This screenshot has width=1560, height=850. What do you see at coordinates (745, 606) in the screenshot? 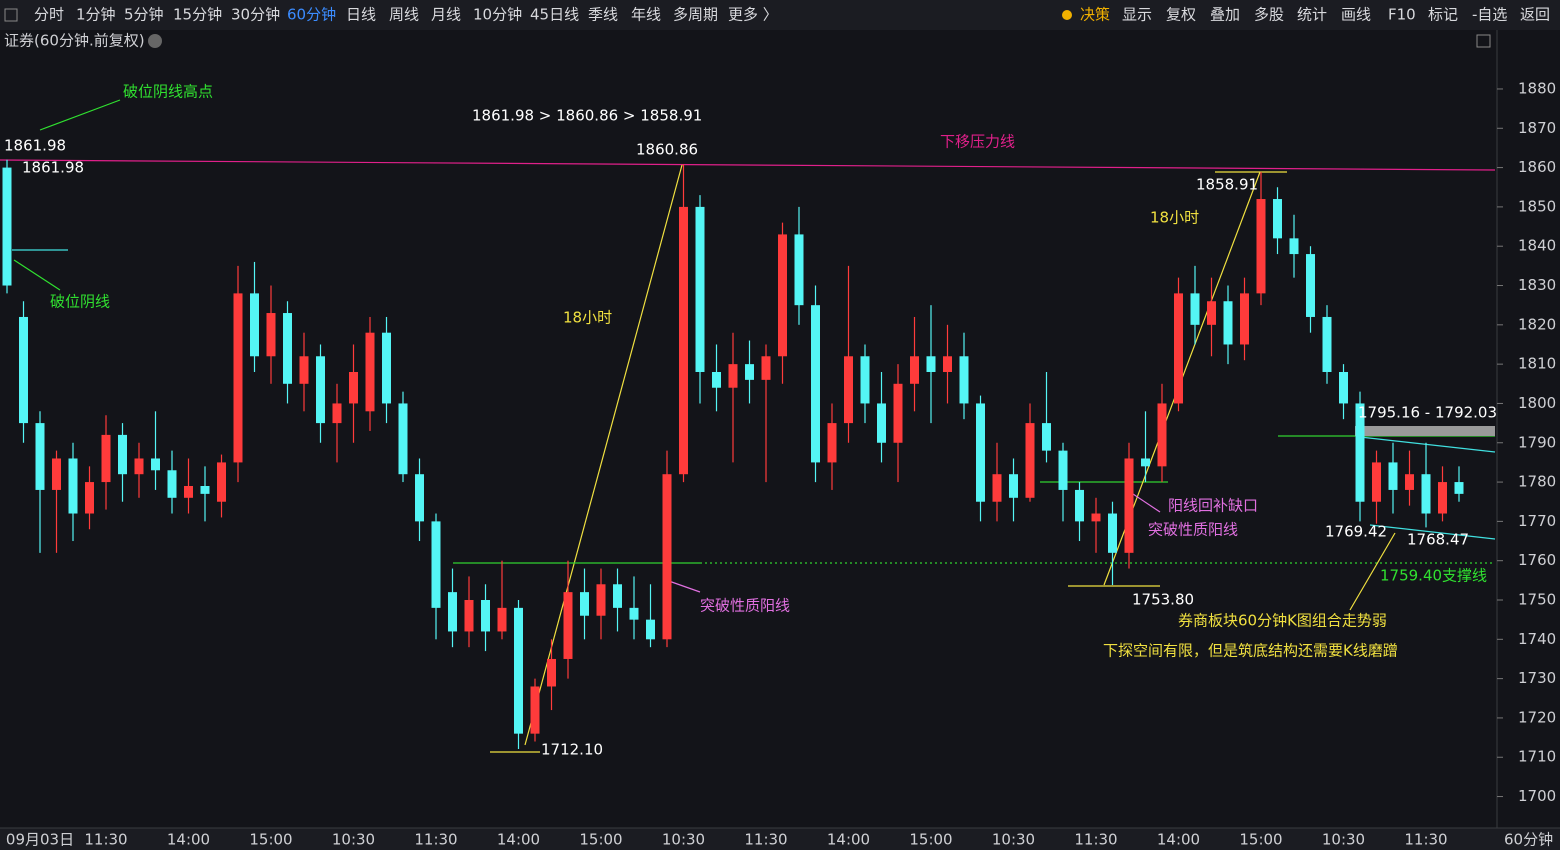
I see `annotation: 突破性质阳线` at bounding box center [745, 606].